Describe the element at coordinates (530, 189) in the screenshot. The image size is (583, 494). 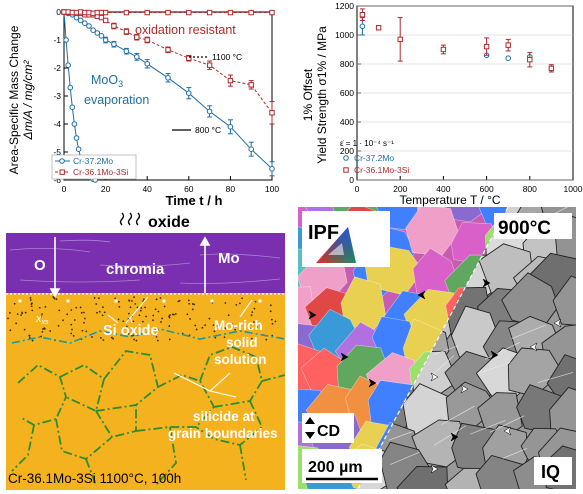
I see `x-tick-label: 800` at that location.